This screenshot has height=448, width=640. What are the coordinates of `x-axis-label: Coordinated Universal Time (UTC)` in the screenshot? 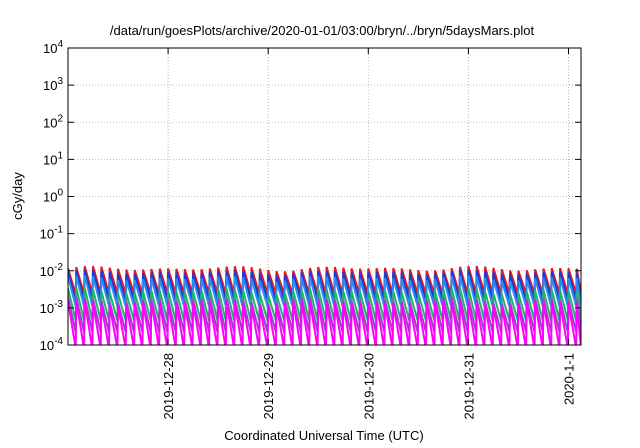 It's located at (323, 435).